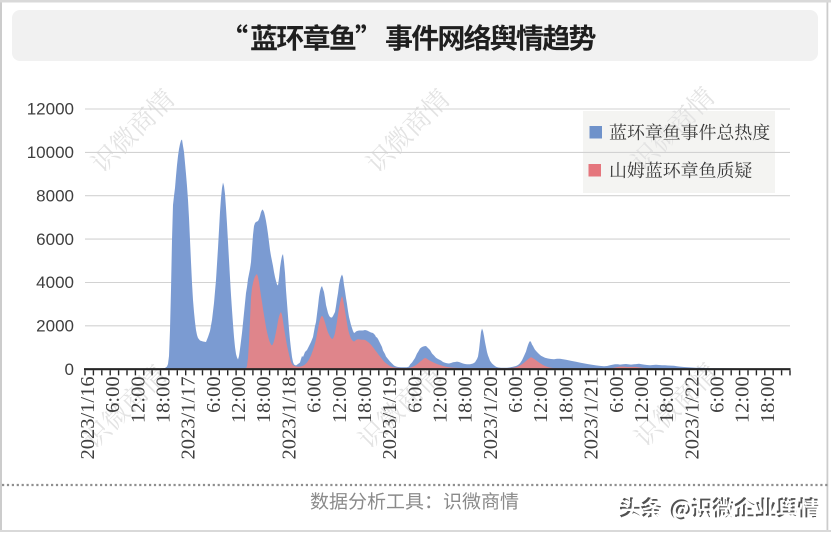 This screenshot has height=539, width=831. I want to click on svg-text: 10000, so click(50, 152).